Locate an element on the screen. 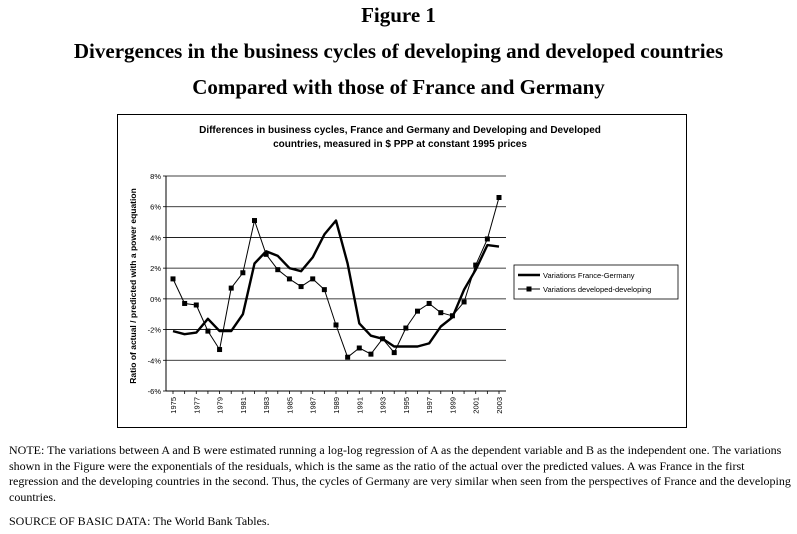  figure-label: Figure 1 is located at coordinates (398, 15).